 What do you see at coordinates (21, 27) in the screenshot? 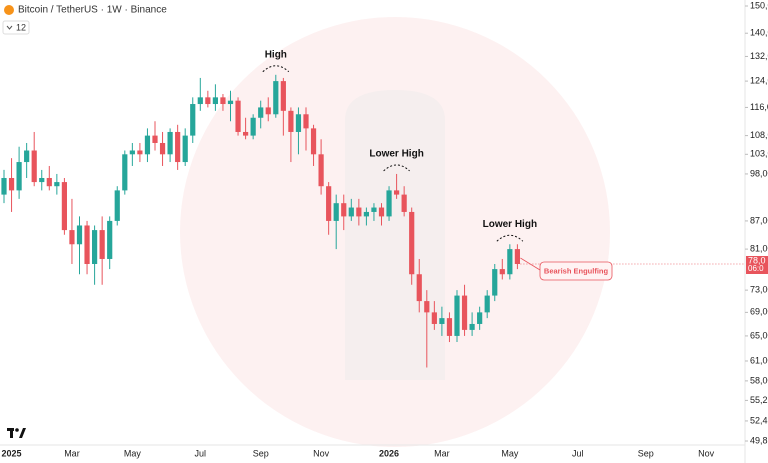
I see `indicator-count: 12` at bounding box center [21, 27].